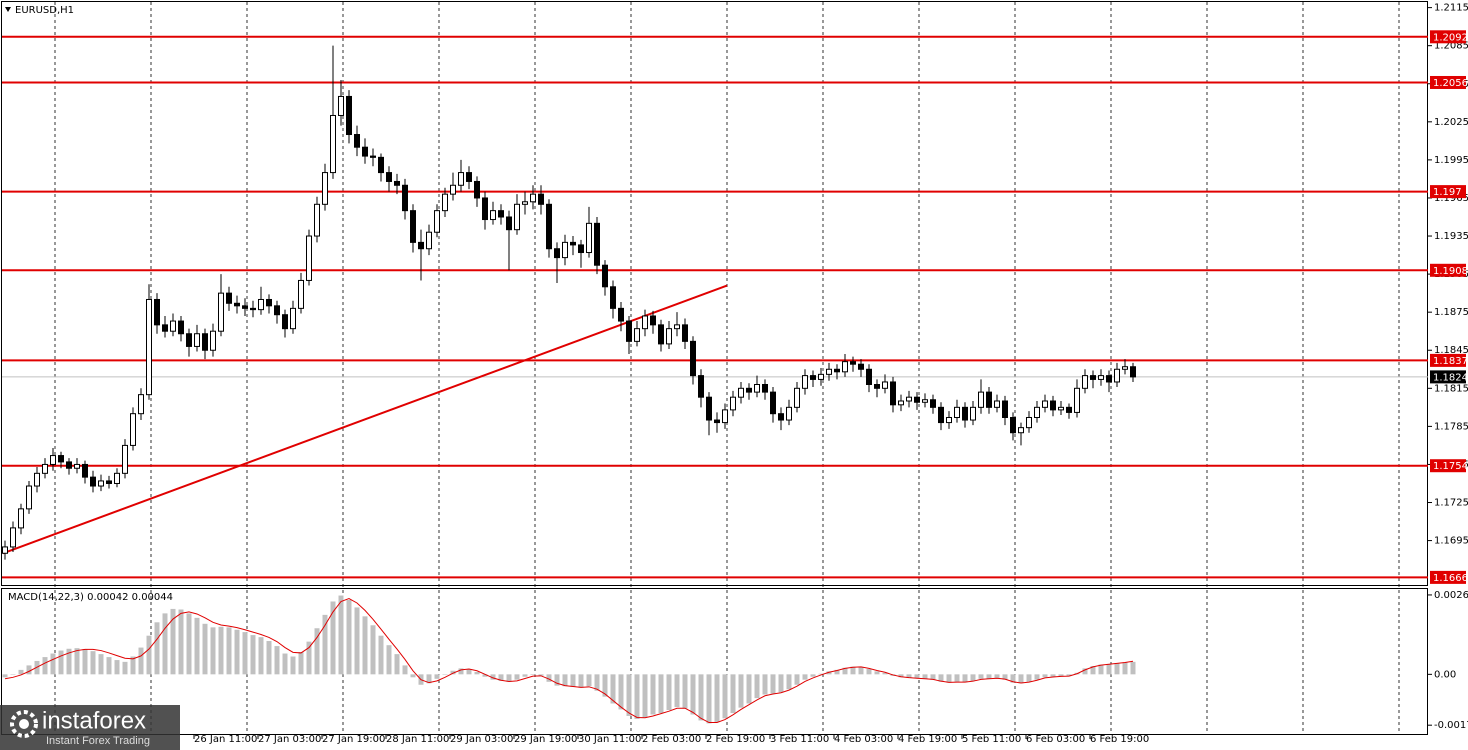  I want to click on level-label-bg, so click(1448, 466).